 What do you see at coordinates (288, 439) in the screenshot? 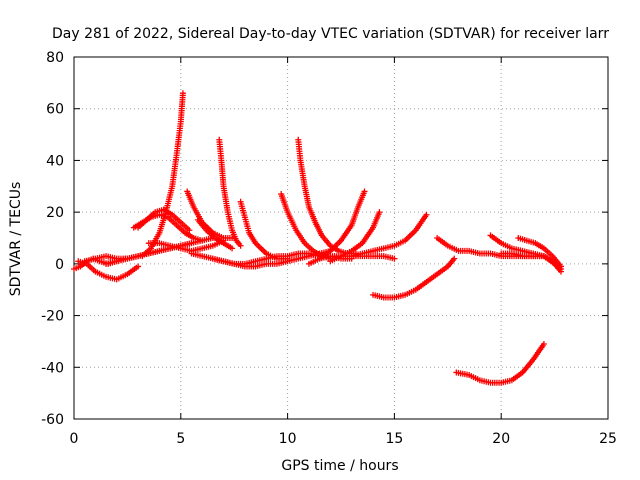
I see `x-tick-label: 10` at bounding box center [288, 439].